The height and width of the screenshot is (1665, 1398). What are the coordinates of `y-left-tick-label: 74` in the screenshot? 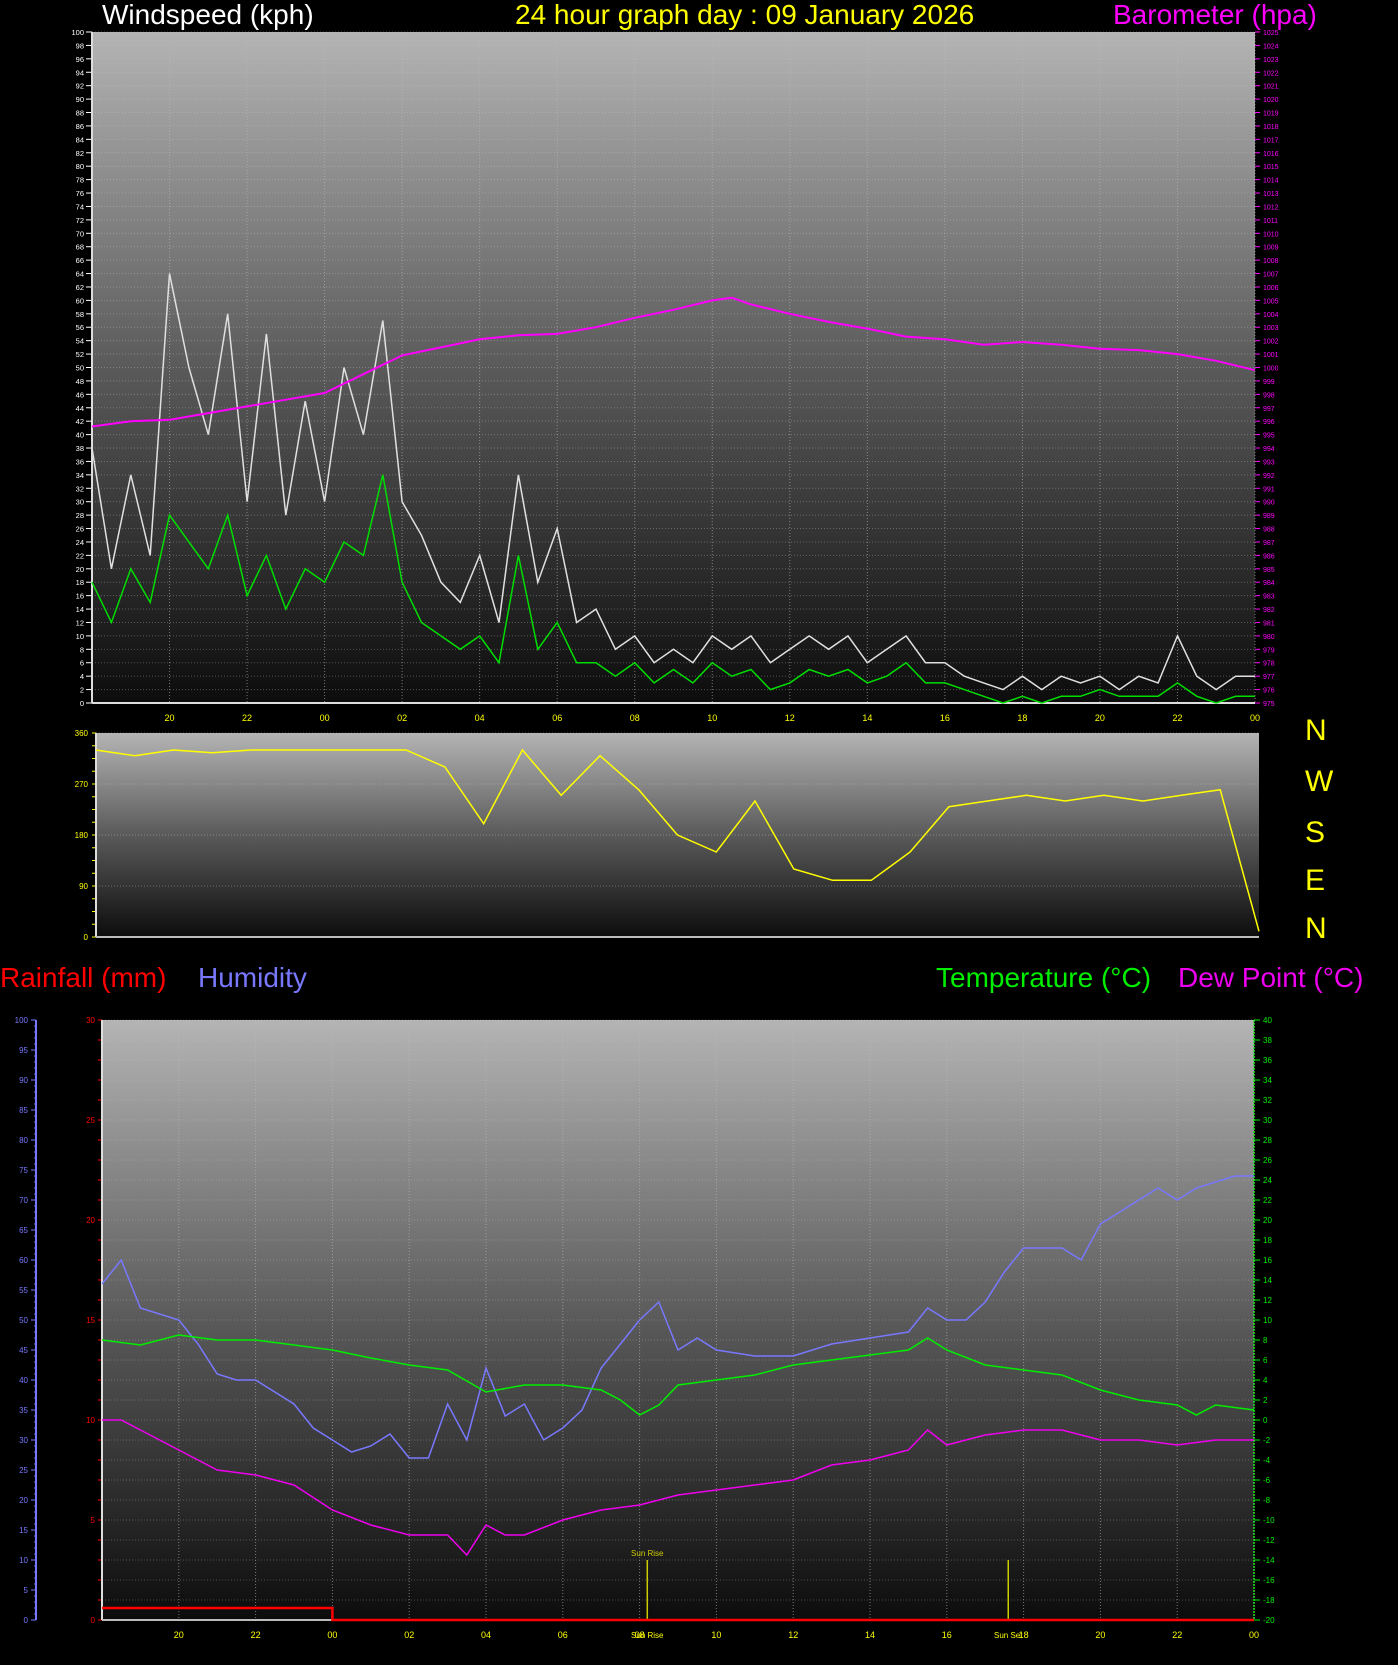 It's located at (80, 206).